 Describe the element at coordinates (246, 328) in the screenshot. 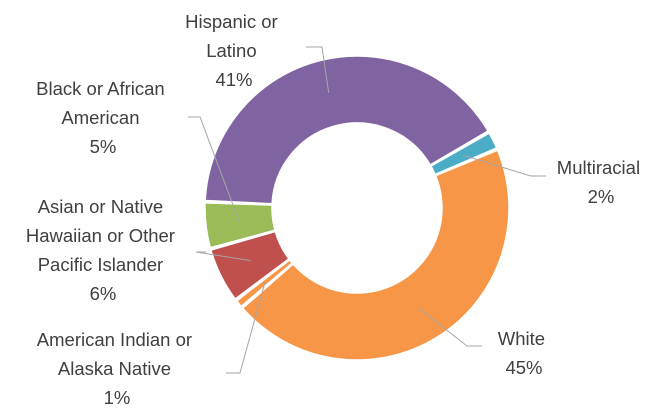

I see `leader-american-indian-or-alaska-native` at that location.